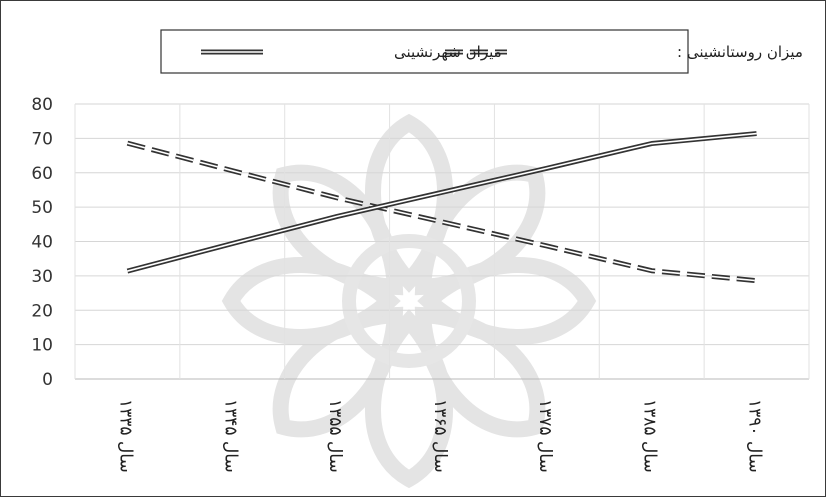  Describe the element at coordinates (42, 174) in the screenshot. I see `y-tick-label: 60` at that location.